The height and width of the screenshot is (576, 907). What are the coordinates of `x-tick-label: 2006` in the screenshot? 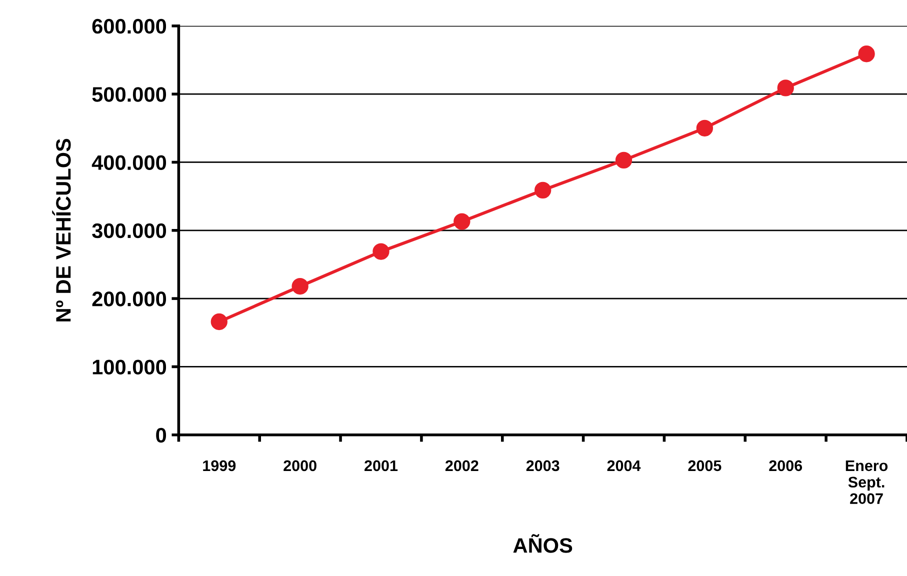 It's located at (785, 466).